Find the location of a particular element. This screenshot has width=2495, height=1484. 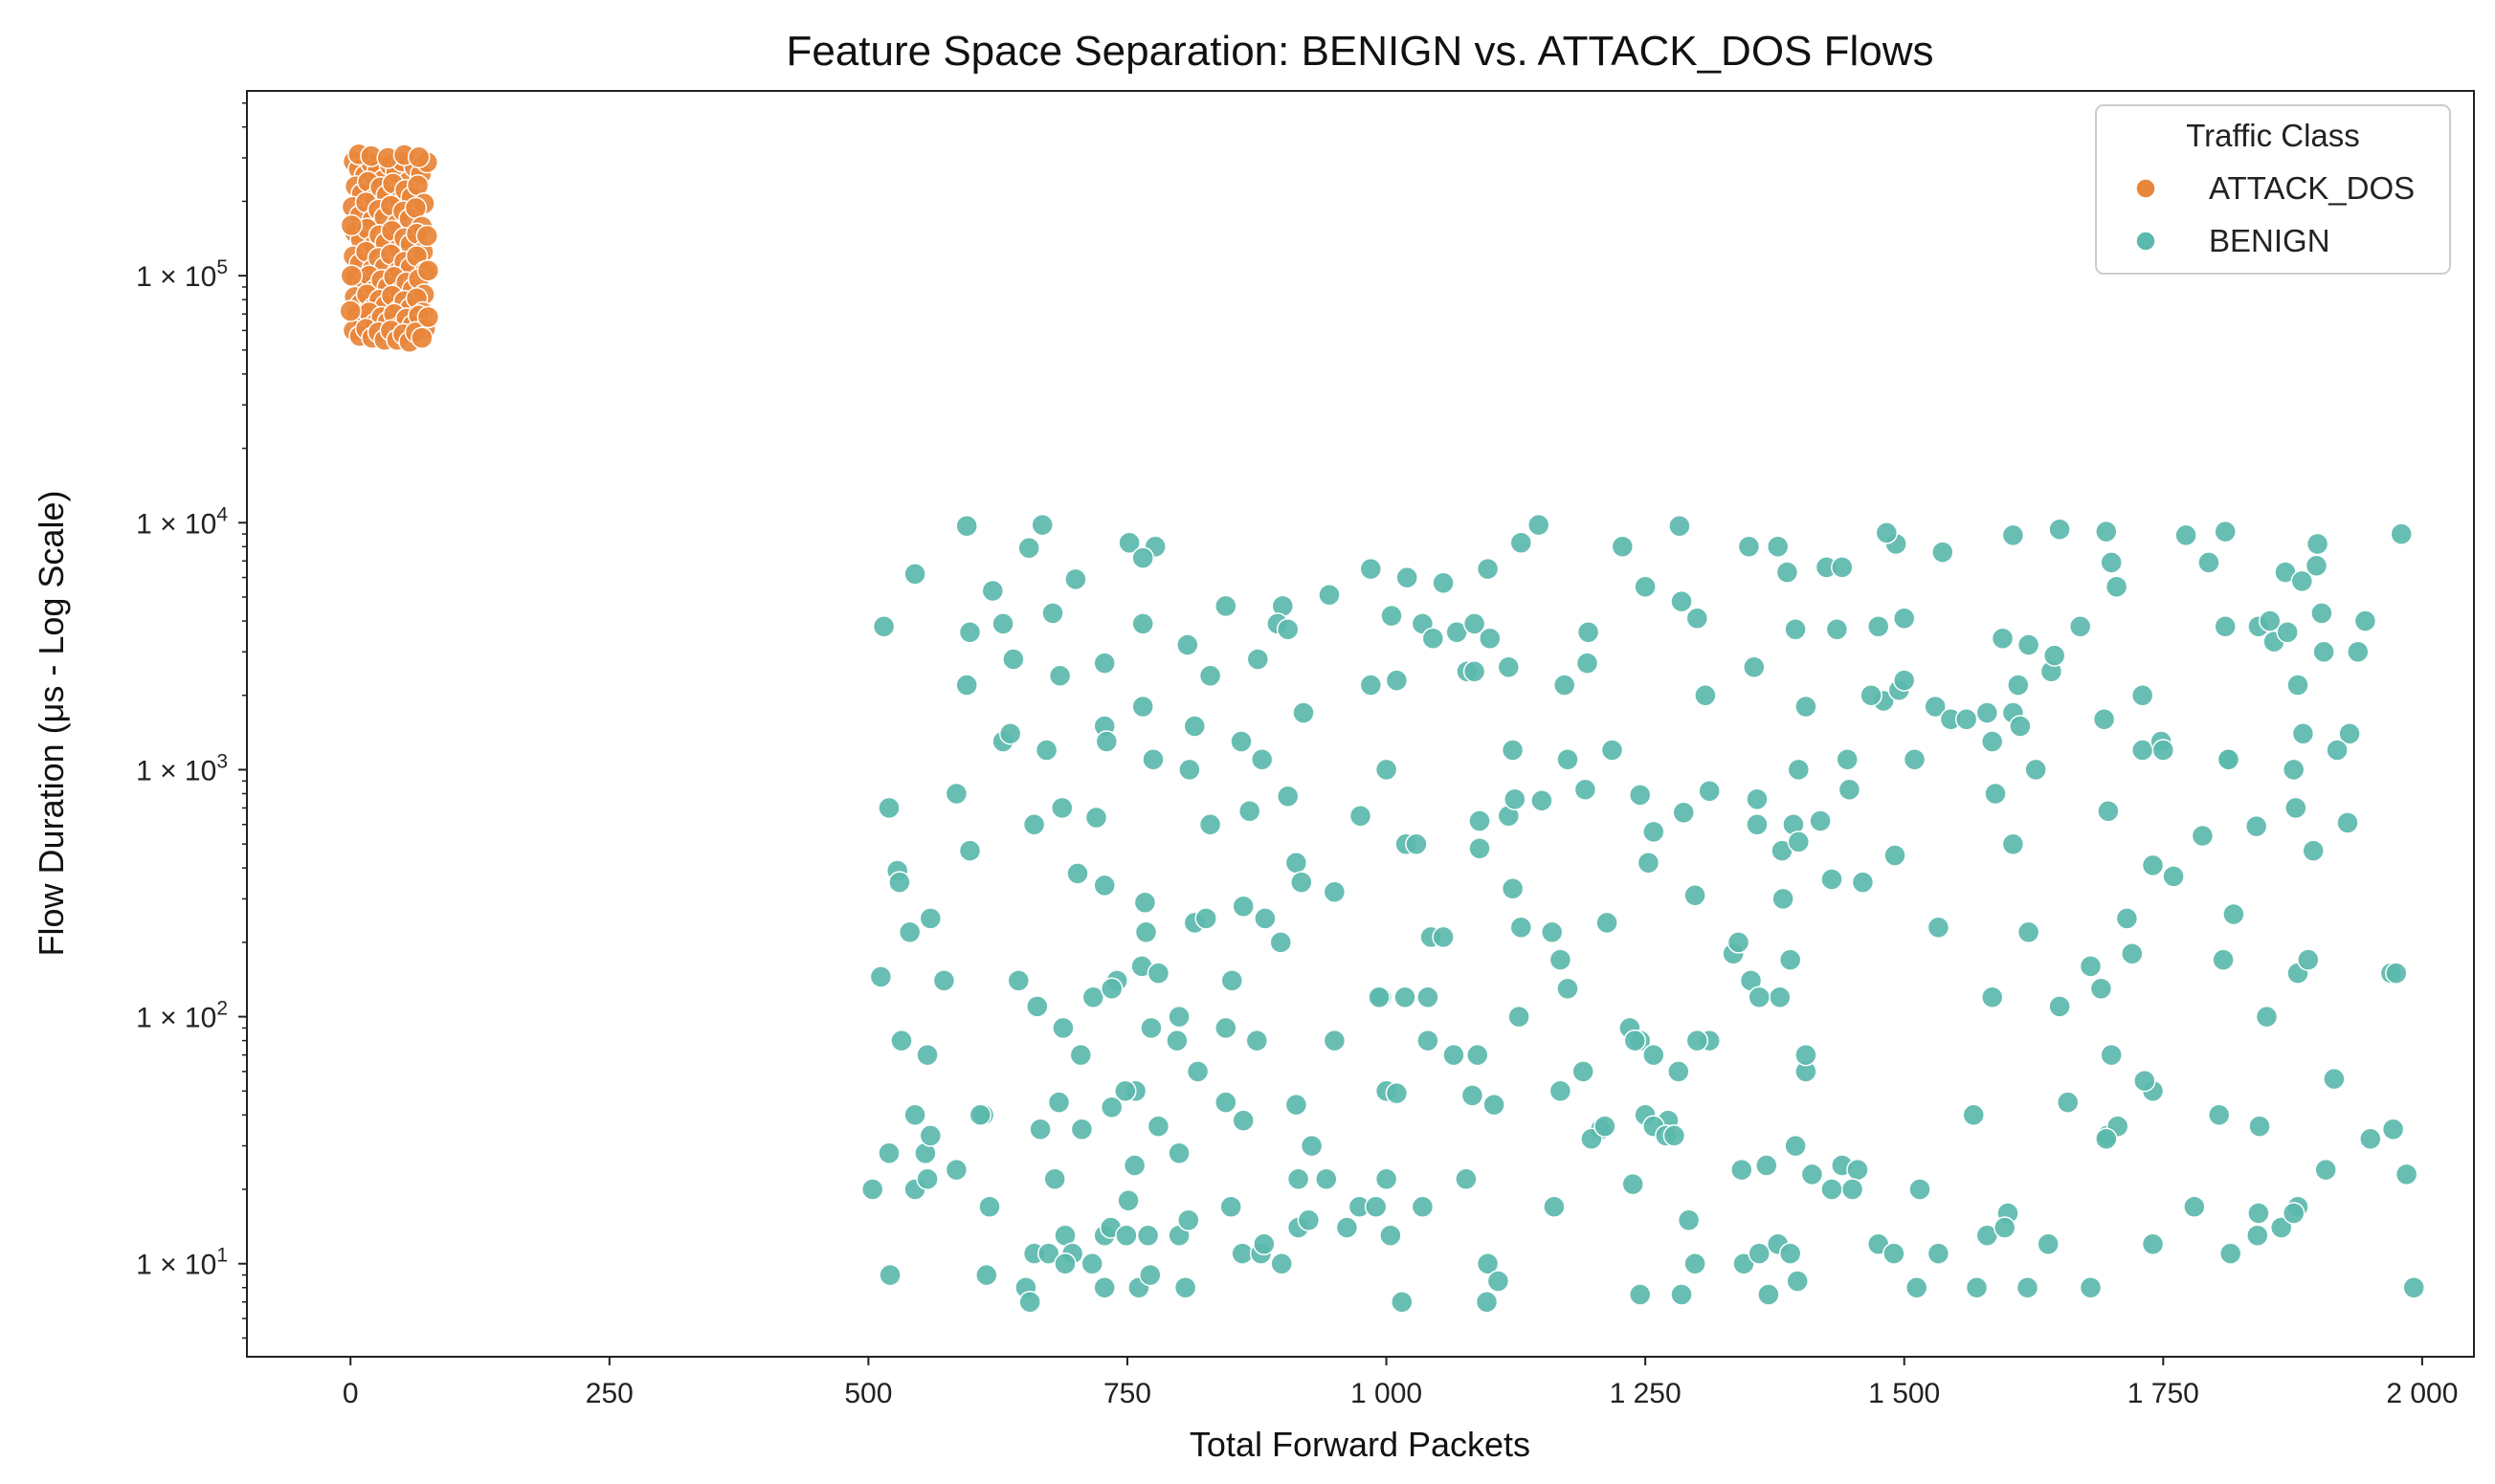

x-tick-label: 750 is located at coordinates (1127, 1393).